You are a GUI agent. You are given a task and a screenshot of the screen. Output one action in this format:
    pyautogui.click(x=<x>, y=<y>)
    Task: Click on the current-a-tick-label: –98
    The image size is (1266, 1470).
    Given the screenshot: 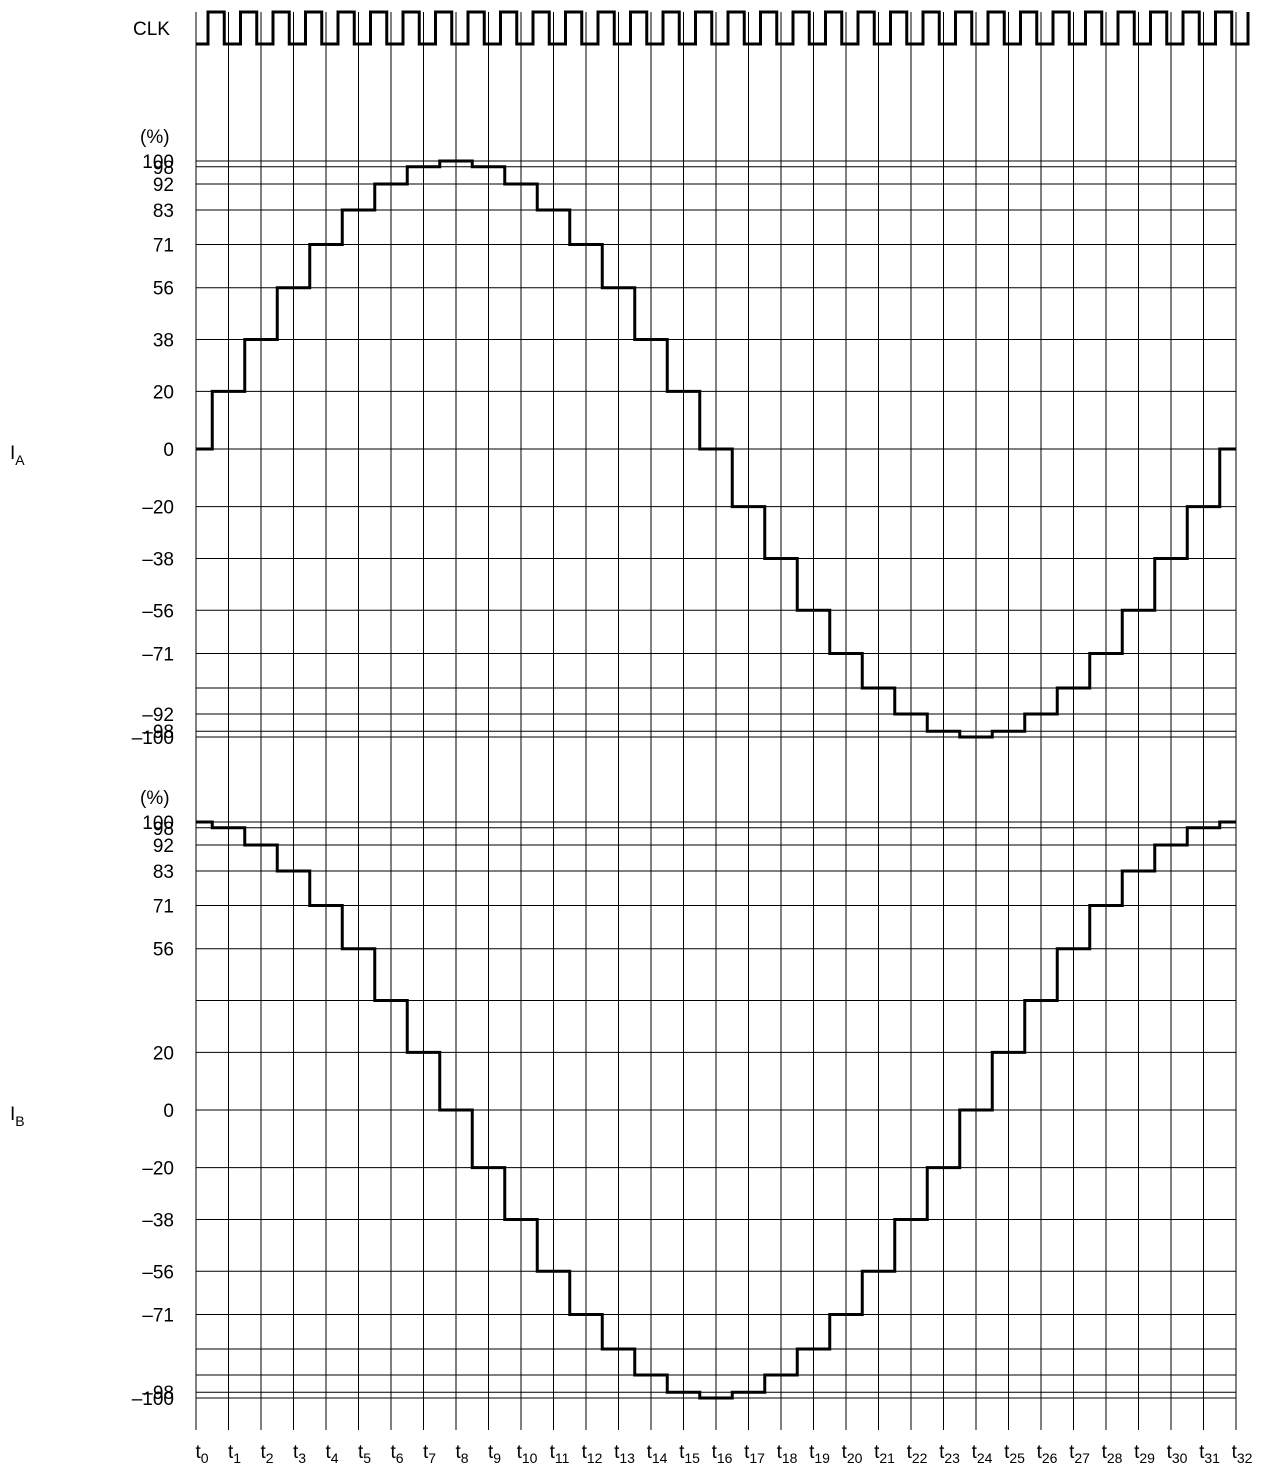 What is the action you would take?
    pyautogui.click(x=158, y=732)
    